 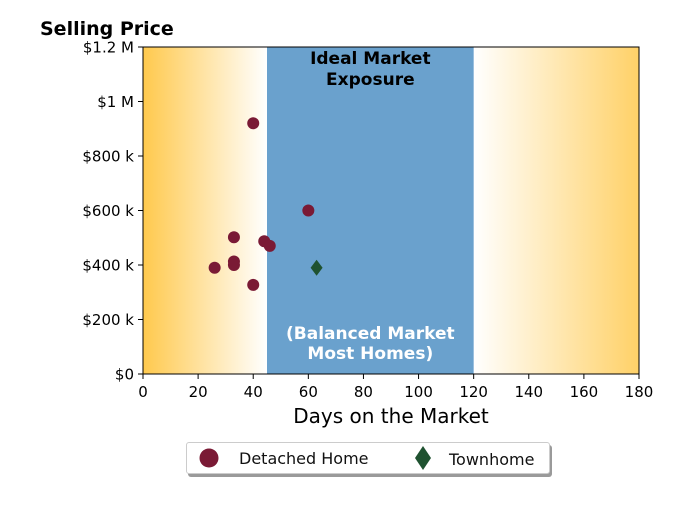 I want to click on legend-item-townhome: Townhome, so click(x=474, y=458).